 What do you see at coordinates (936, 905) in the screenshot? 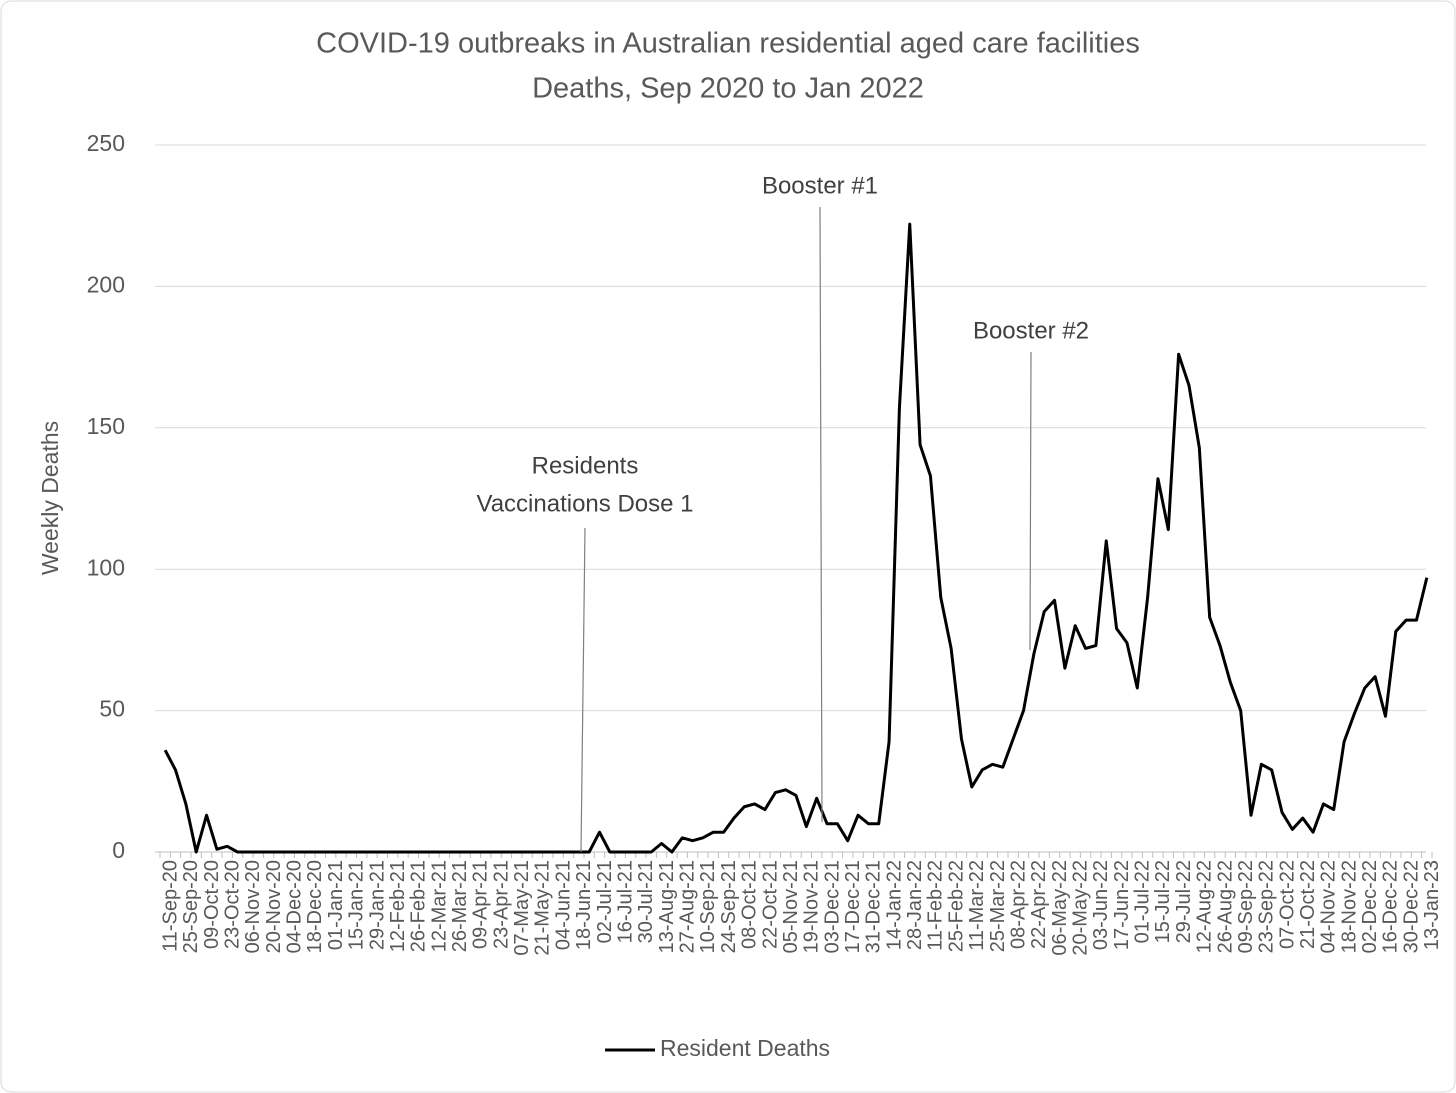
I see `x-tick-label: 11-Feb-22` at bounding box center [936, 905].